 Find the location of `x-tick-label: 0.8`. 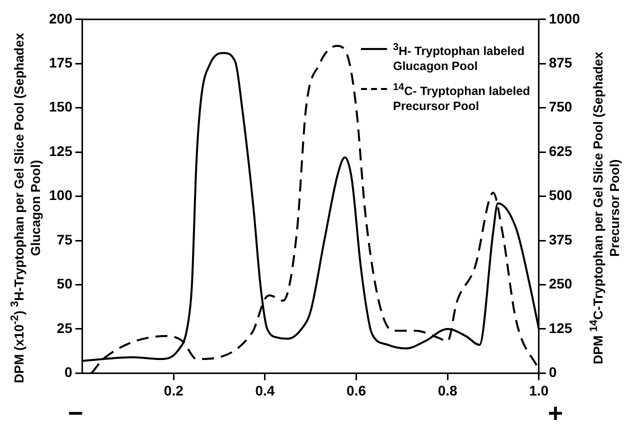

x-tick-label: 0.8 is located at coordinates (448, 390).